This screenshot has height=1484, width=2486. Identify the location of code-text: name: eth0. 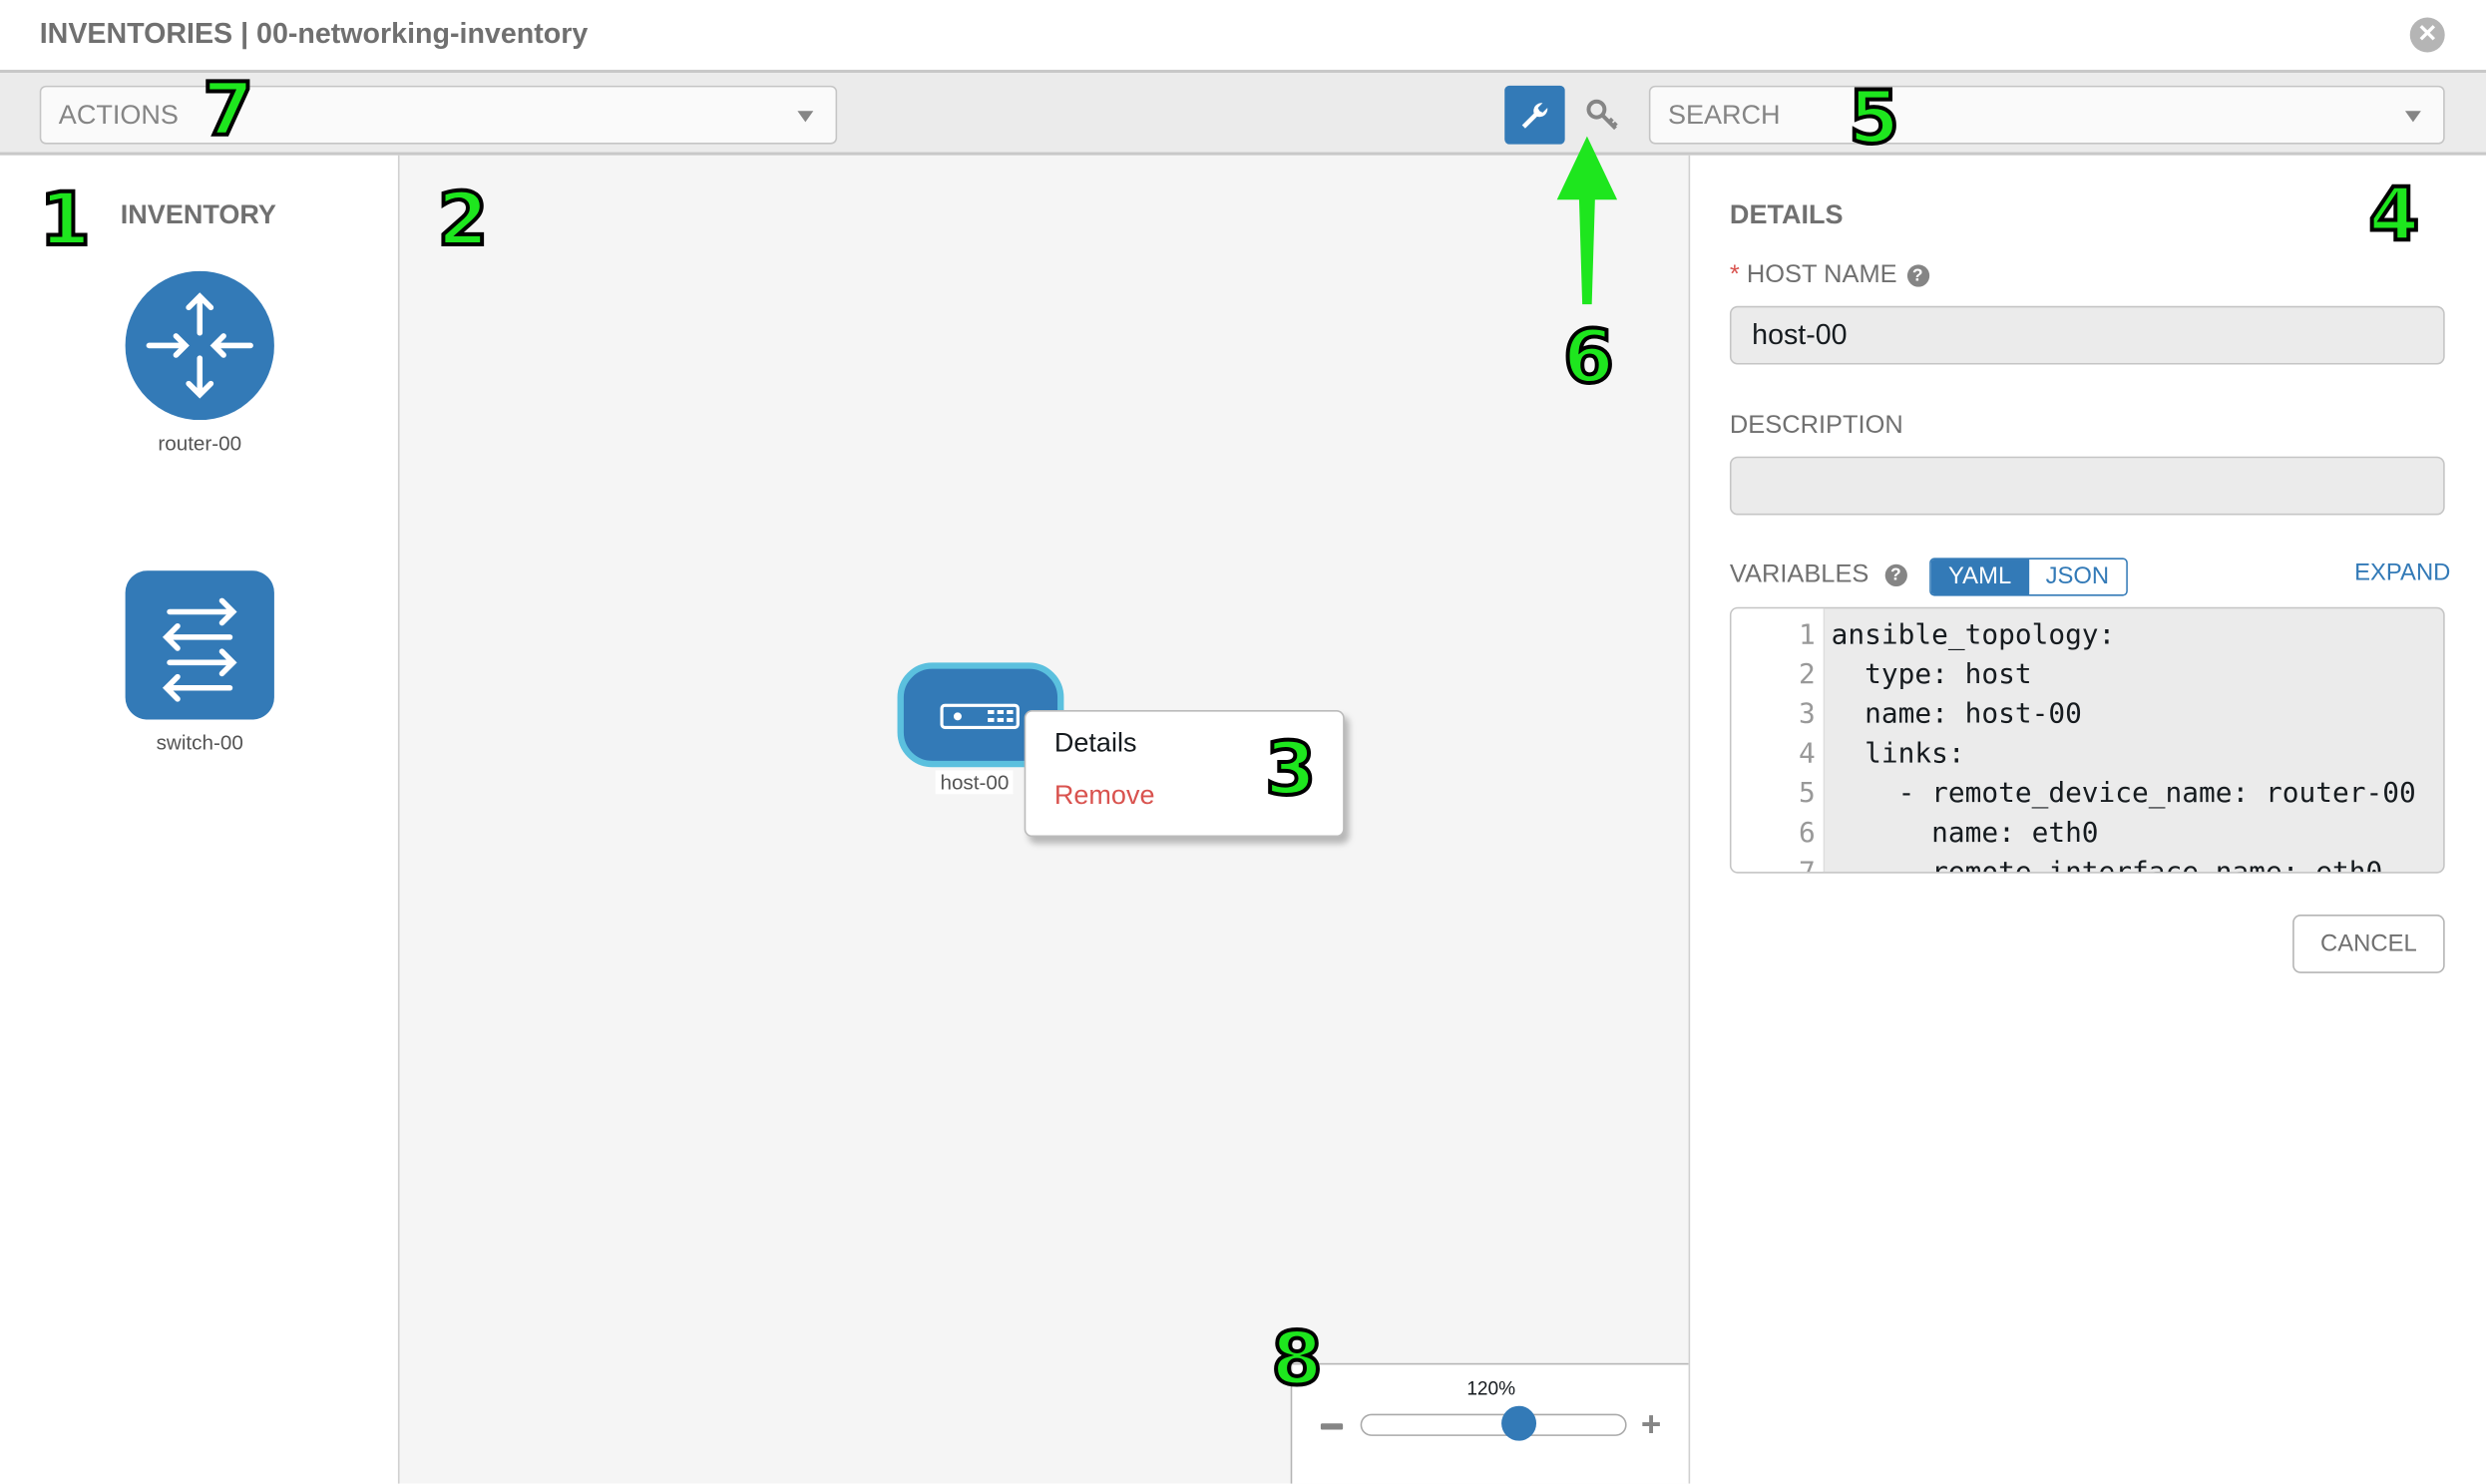
(1965, 834).